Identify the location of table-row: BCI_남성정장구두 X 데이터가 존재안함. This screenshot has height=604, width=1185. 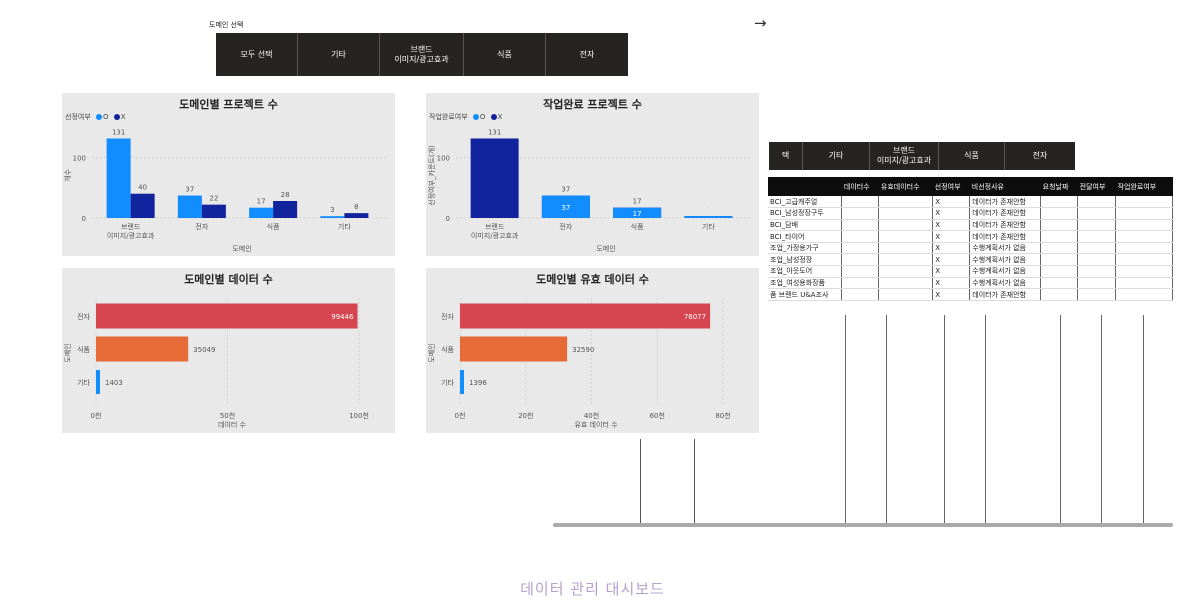
(970, 213).